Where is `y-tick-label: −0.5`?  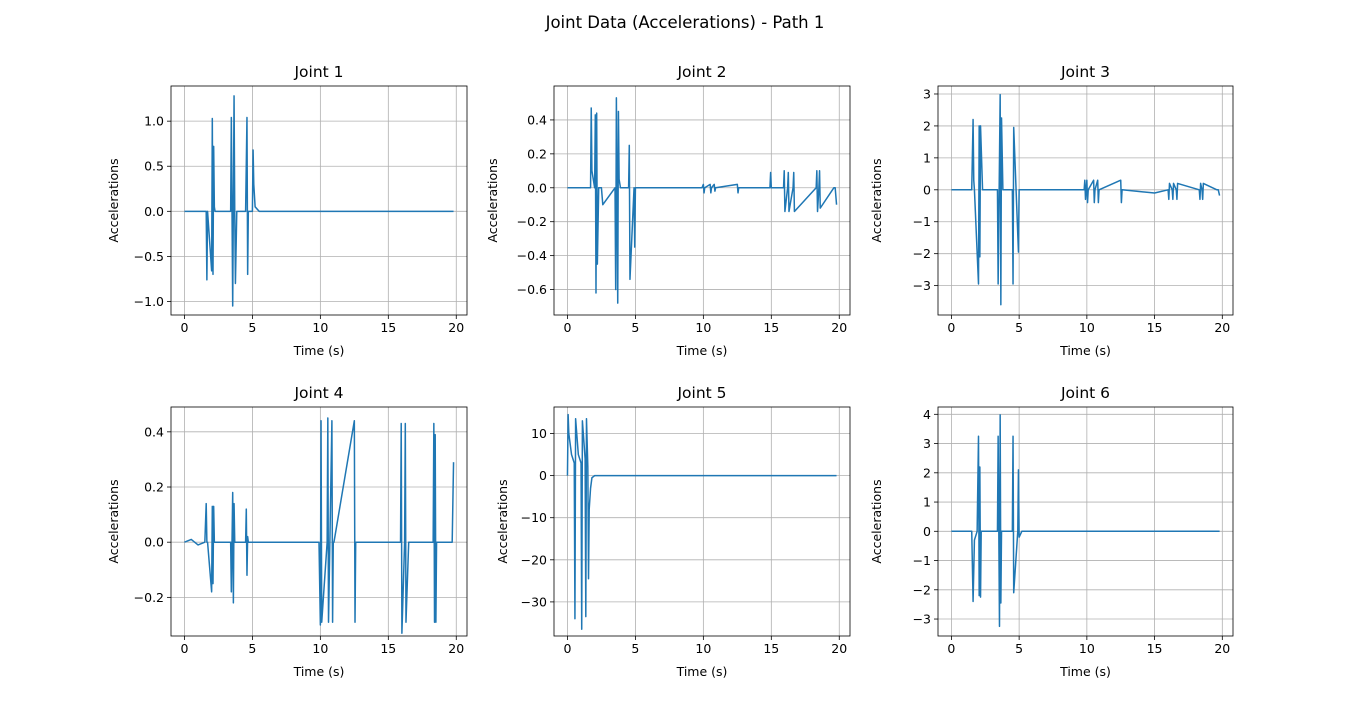
y-tick-label: −0.5 is located at coordinates (149, 256).